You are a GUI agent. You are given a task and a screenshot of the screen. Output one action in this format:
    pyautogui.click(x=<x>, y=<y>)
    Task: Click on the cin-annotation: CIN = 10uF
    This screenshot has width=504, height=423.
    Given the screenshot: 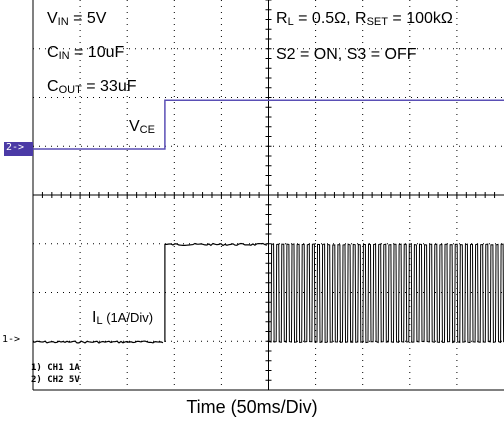 What is the action you would take?
    pyautogui.click(x=86, y=53)
    